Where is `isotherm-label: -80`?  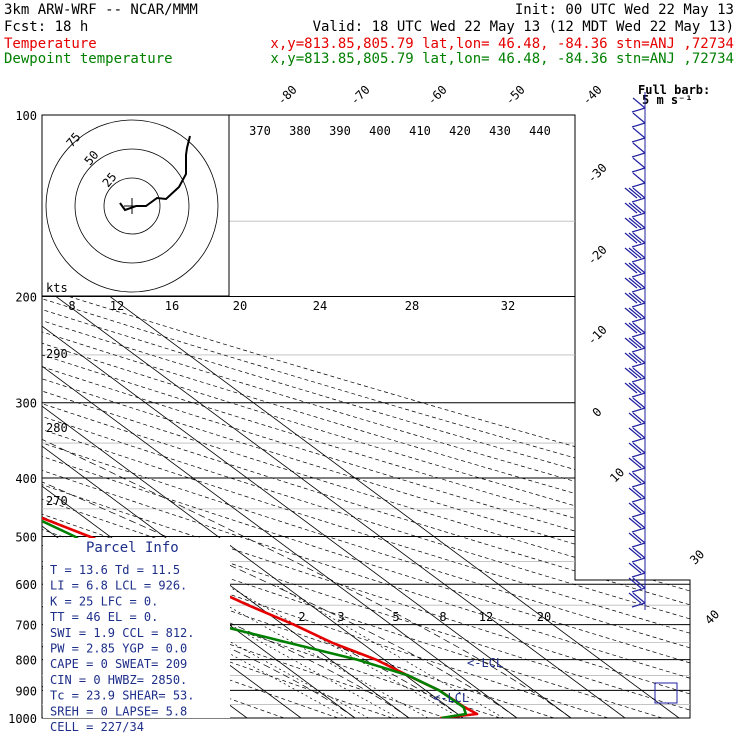
isotherm-label: -80 is located at coordinates (287, 95).